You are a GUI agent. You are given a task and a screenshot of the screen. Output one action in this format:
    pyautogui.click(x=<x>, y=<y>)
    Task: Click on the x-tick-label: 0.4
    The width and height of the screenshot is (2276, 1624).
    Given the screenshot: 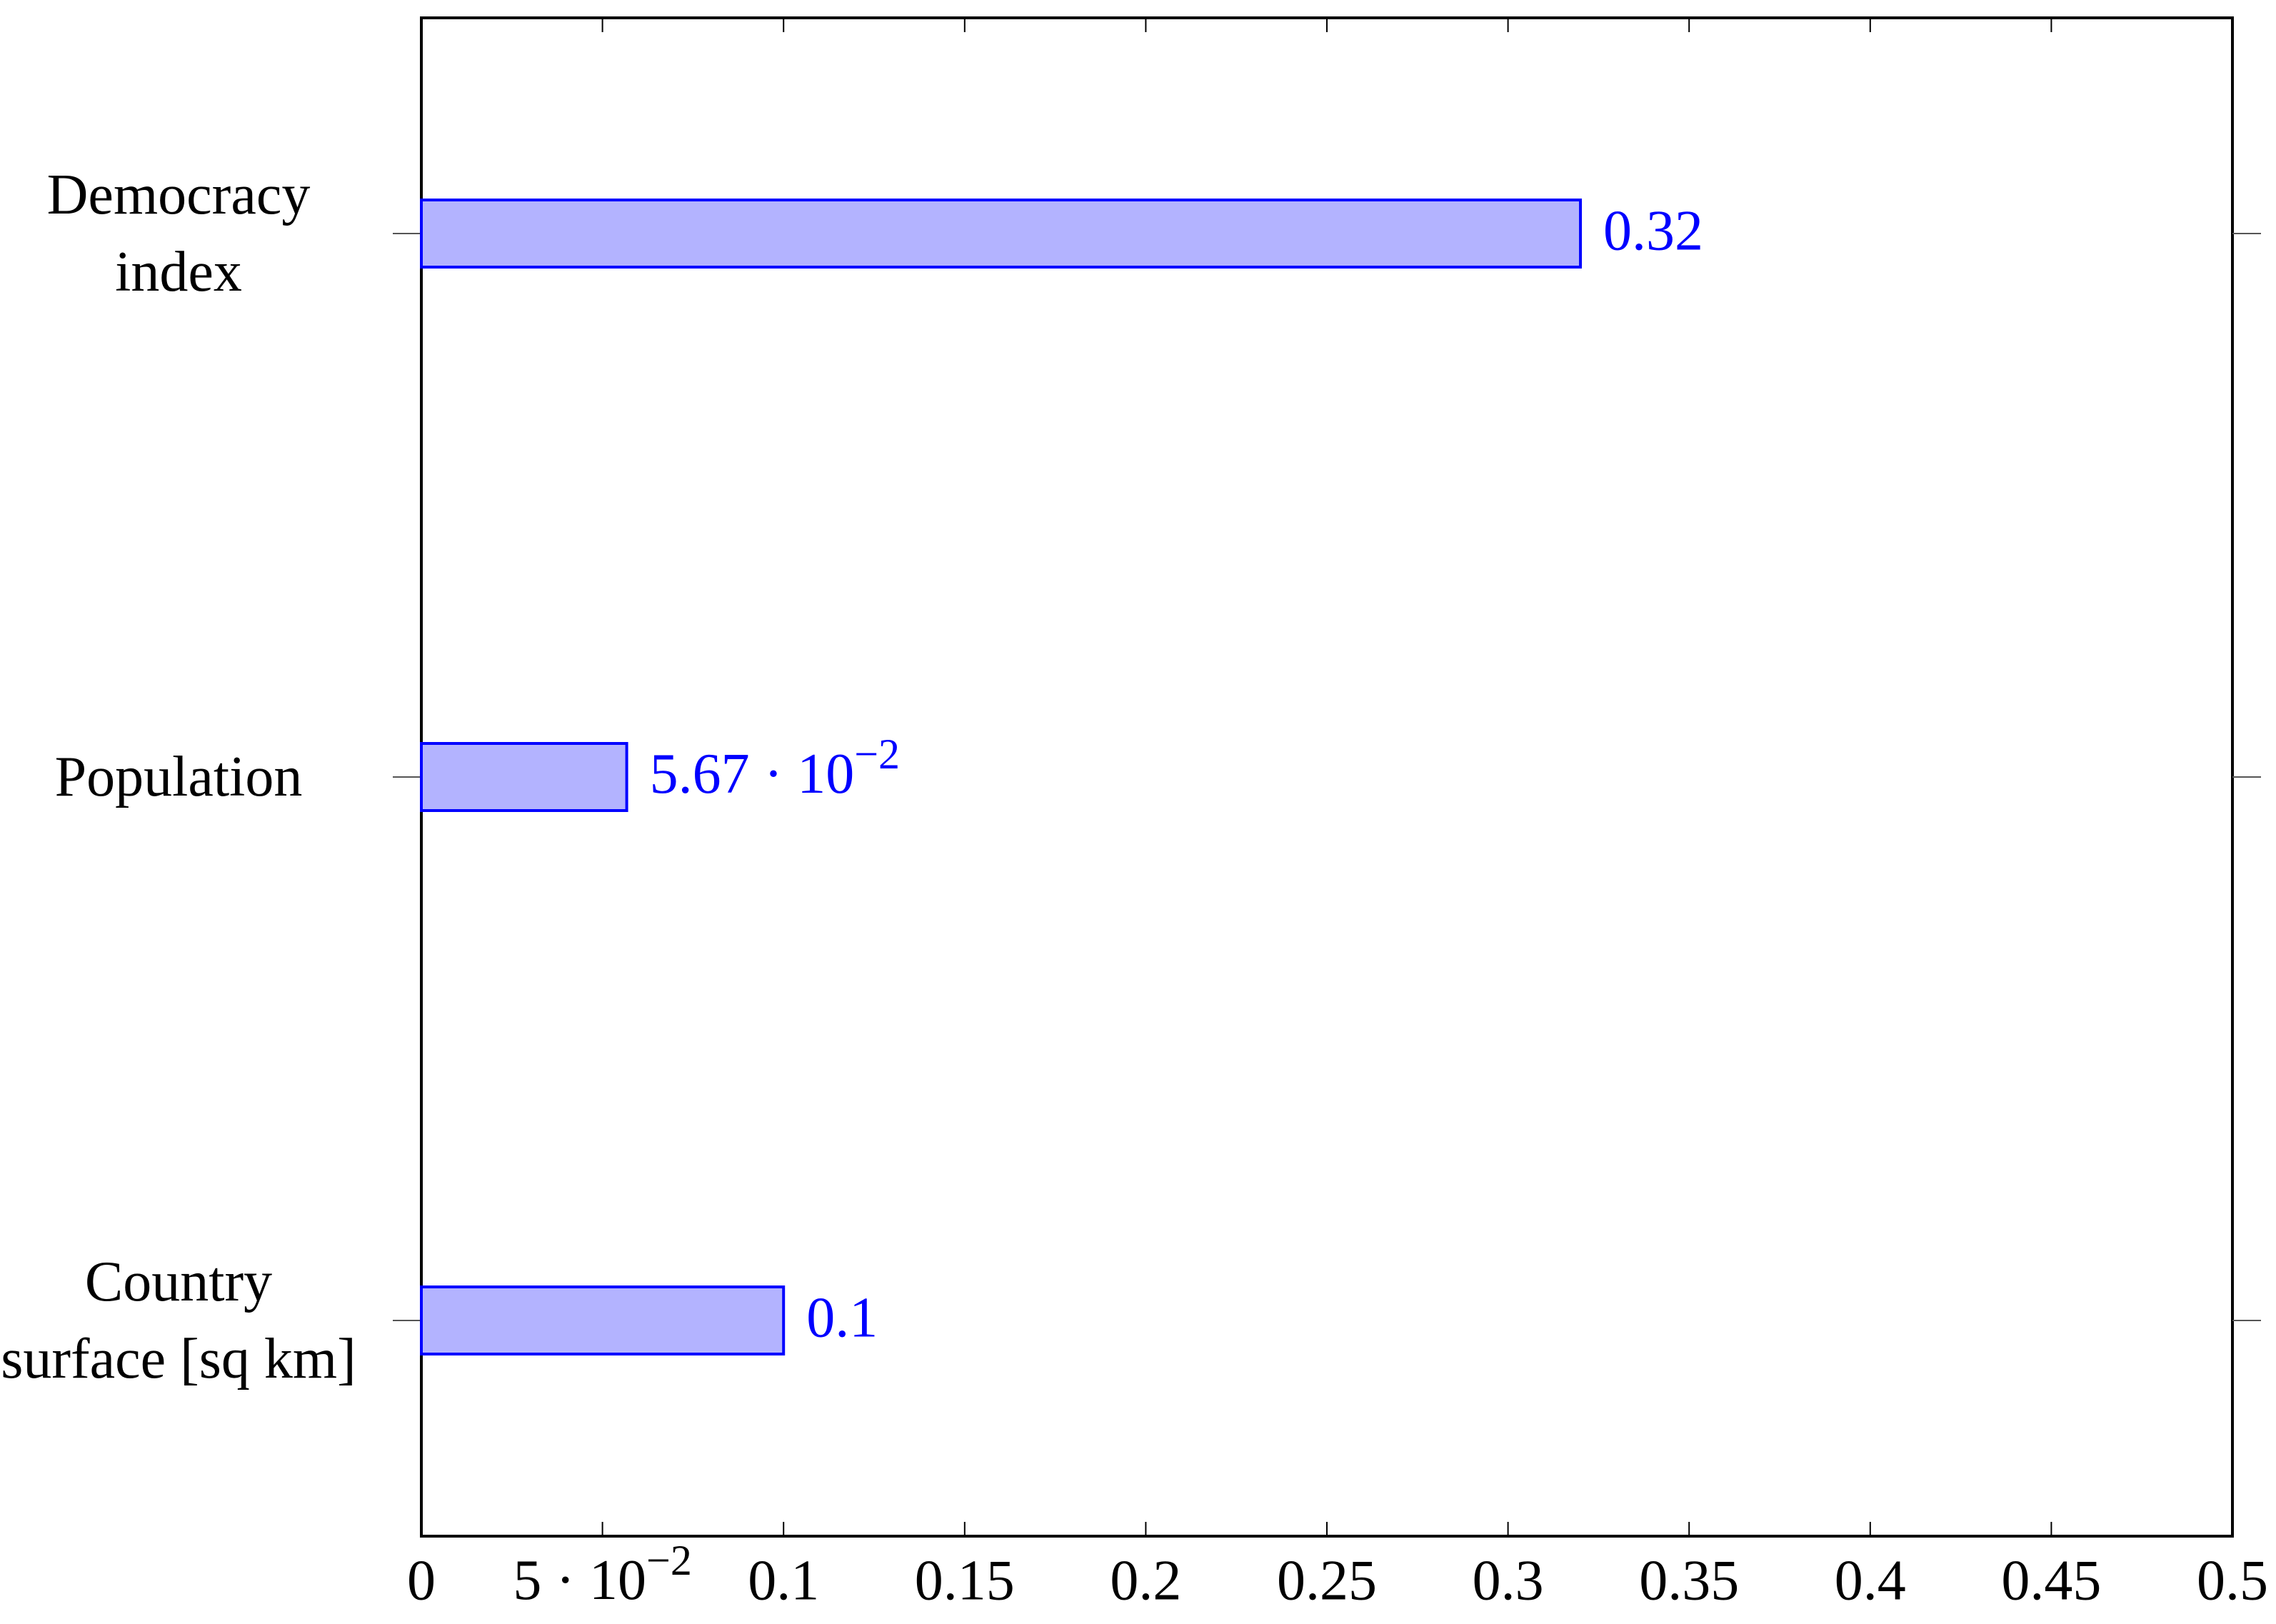 What is the action you would take?
    pyautogui.click(x=1870, y=1580)
    